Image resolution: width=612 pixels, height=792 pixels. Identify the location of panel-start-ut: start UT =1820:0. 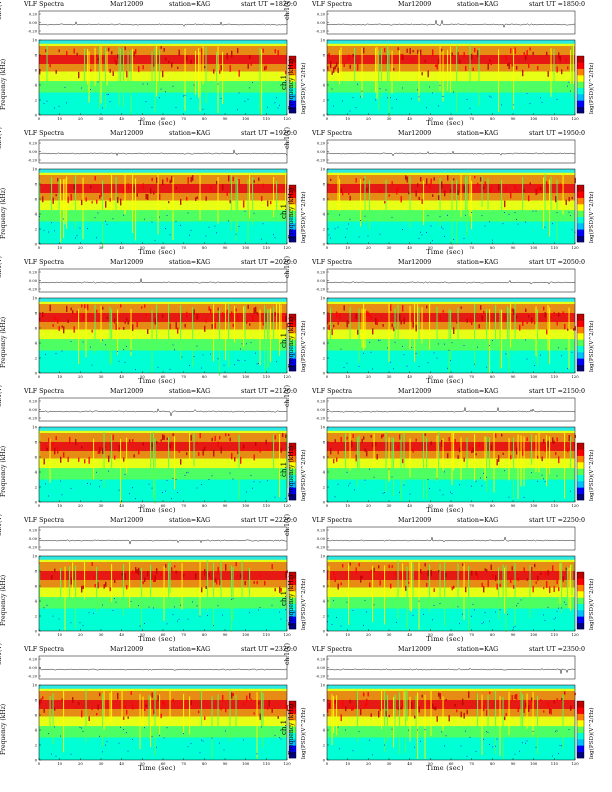
(269, 4).